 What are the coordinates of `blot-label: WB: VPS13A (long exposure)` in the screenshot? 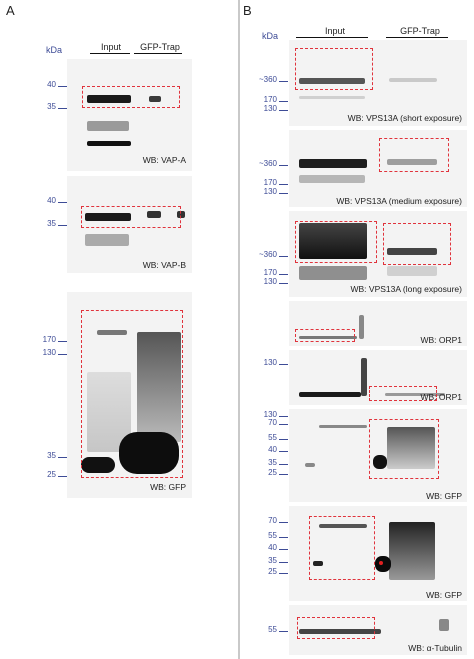 It's located at (406, 289).